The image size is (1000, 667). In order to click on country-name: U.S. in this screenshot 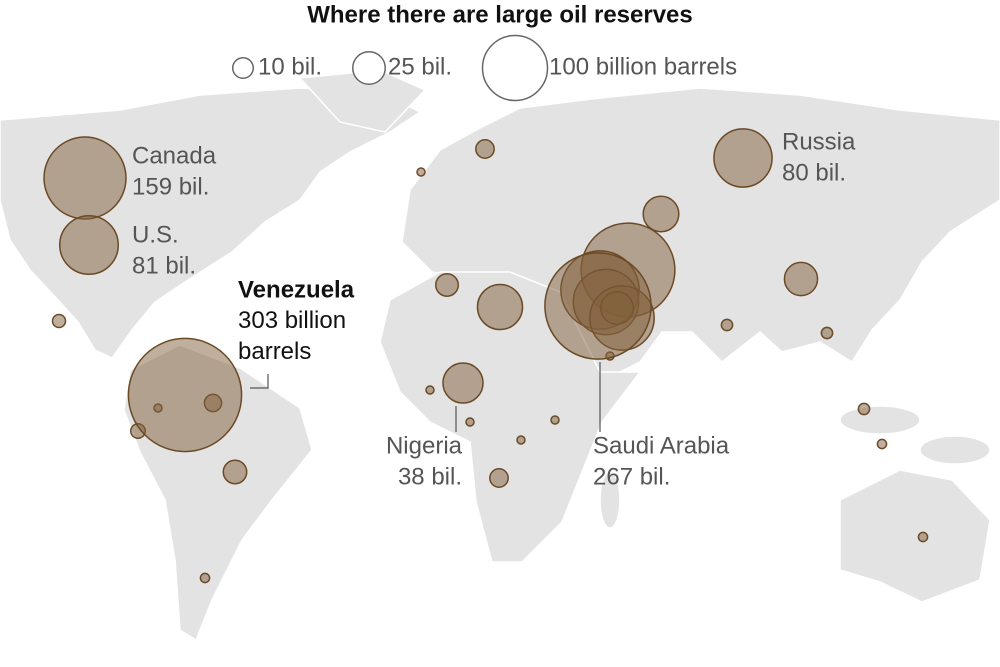, I will do `click(155, 234)`.